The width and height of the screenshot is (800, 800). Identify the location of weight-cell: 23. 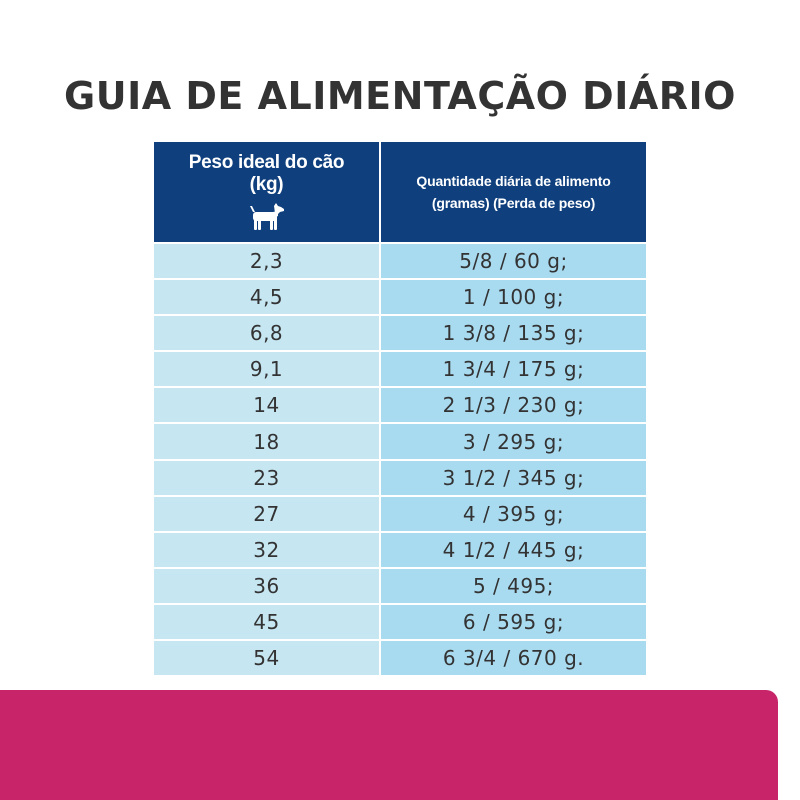
(267, 477).